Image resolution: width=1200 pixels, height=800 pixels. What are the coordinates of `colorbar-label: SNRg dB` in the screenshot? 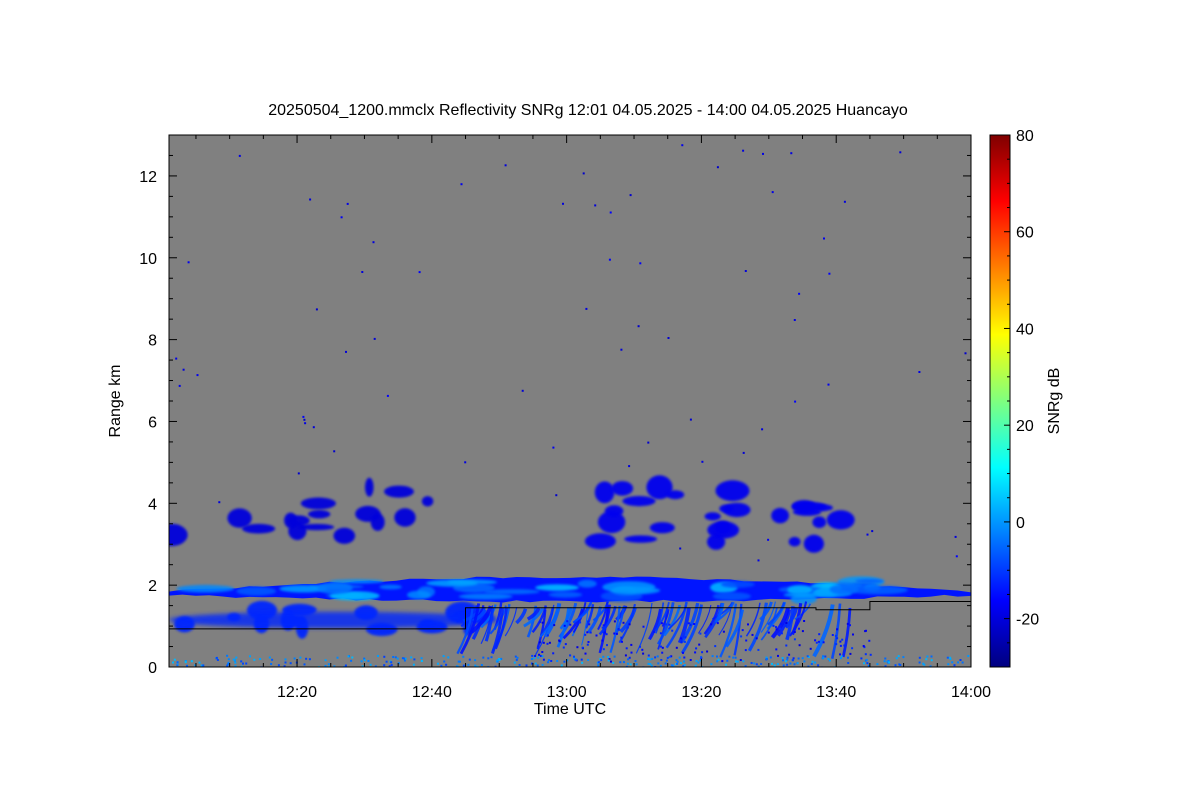 It's located at (1054, 401).